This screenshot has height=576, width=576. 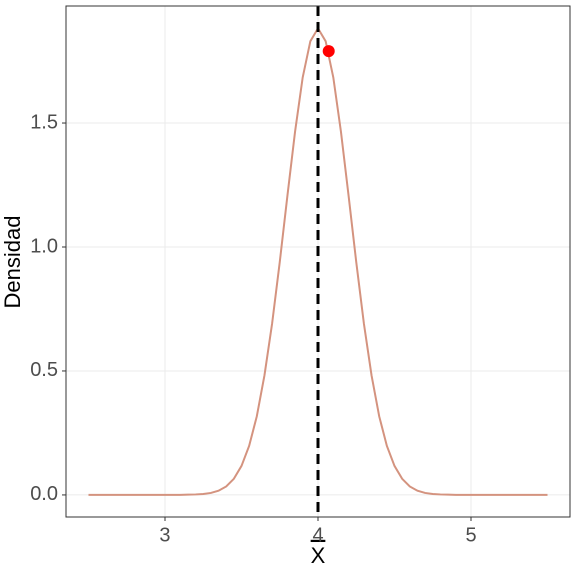 What do you see at coordinates (164, 535) in the screenshot?
I see `x-tick-label: 3` at bounding box center [164, 535].